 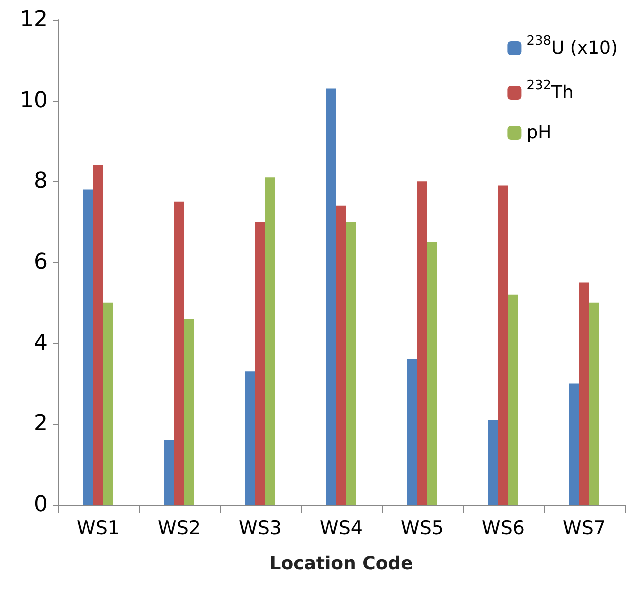 I want to click on y-tick-label: 6, so click(x=41, y=262).